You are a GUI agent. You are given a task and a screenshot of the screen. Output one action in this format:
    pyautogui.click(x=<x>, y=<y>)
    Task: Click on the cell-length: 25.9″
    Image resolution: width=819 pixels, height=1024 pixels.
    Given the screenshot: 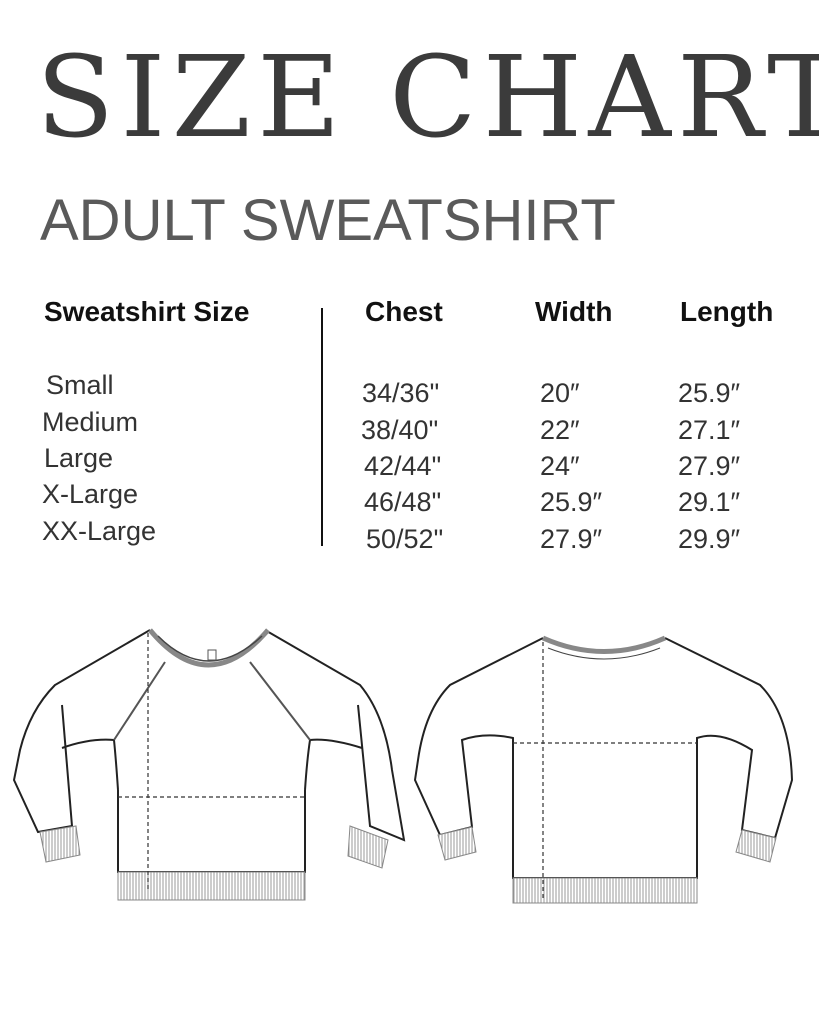 What is the action you would take?
    pyautogui.click(x=709, y=393)
    